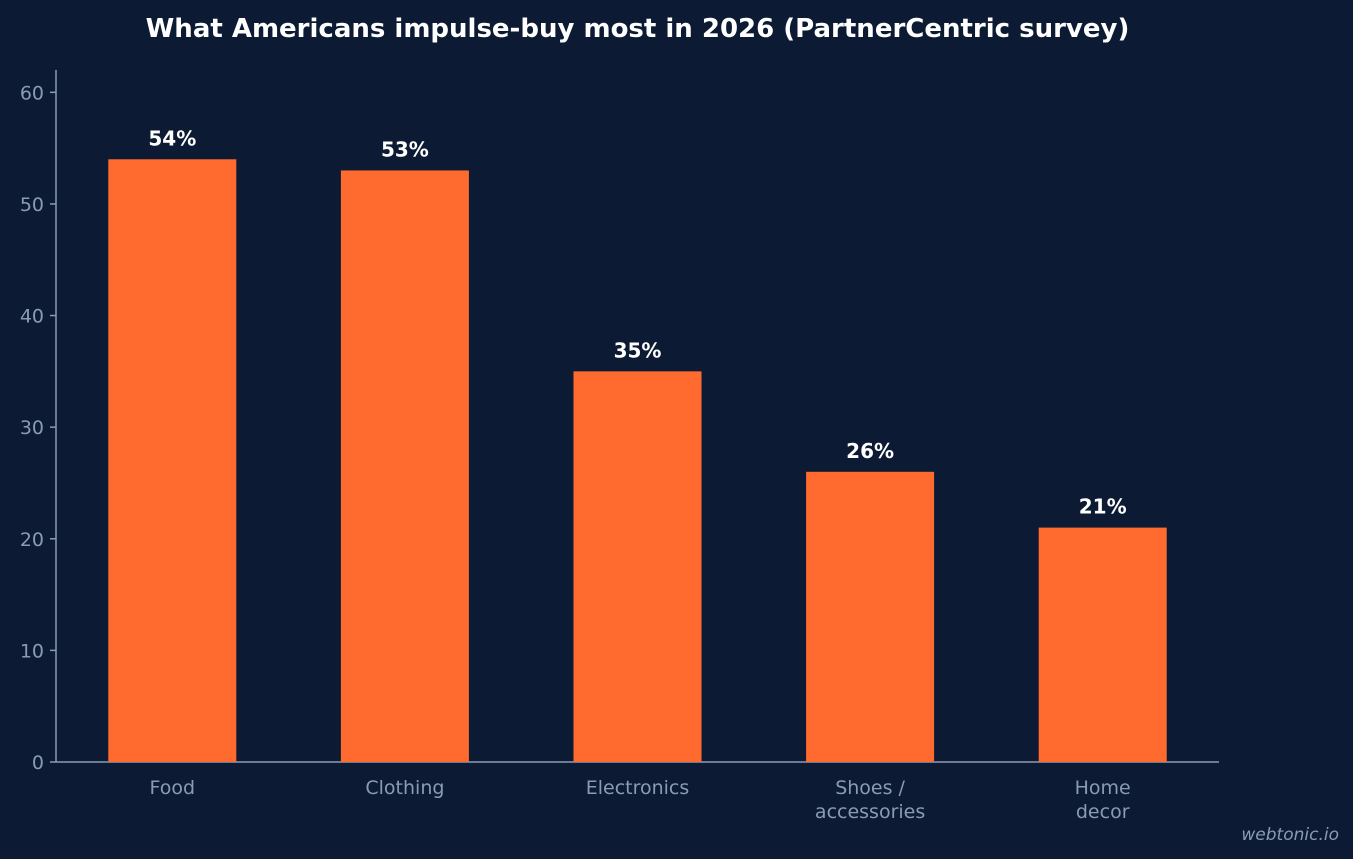 The width and height of the screenshot is (1353, 859). I want to click on x-category-label-line: Home, so click(1103, 788).